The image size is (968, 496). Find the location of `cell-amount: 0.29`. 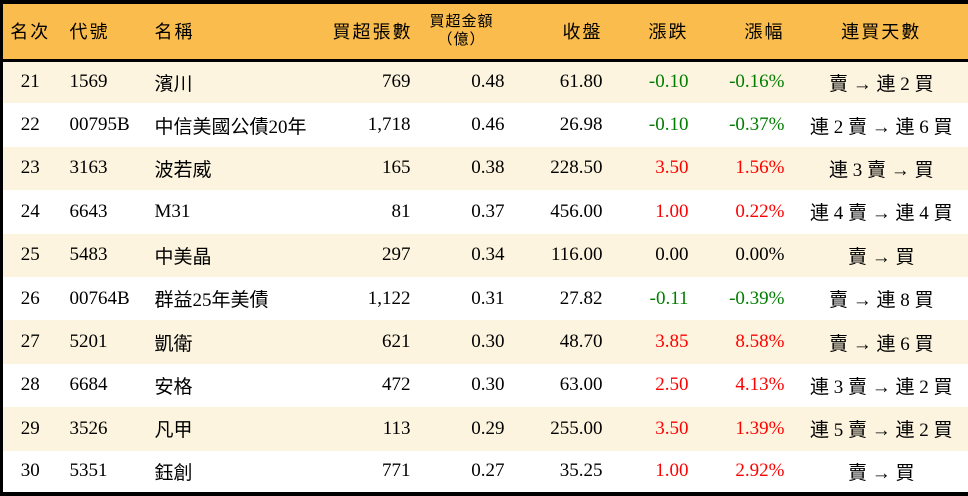

cell-amount: 0.29 is located at coordinates (488, 428).